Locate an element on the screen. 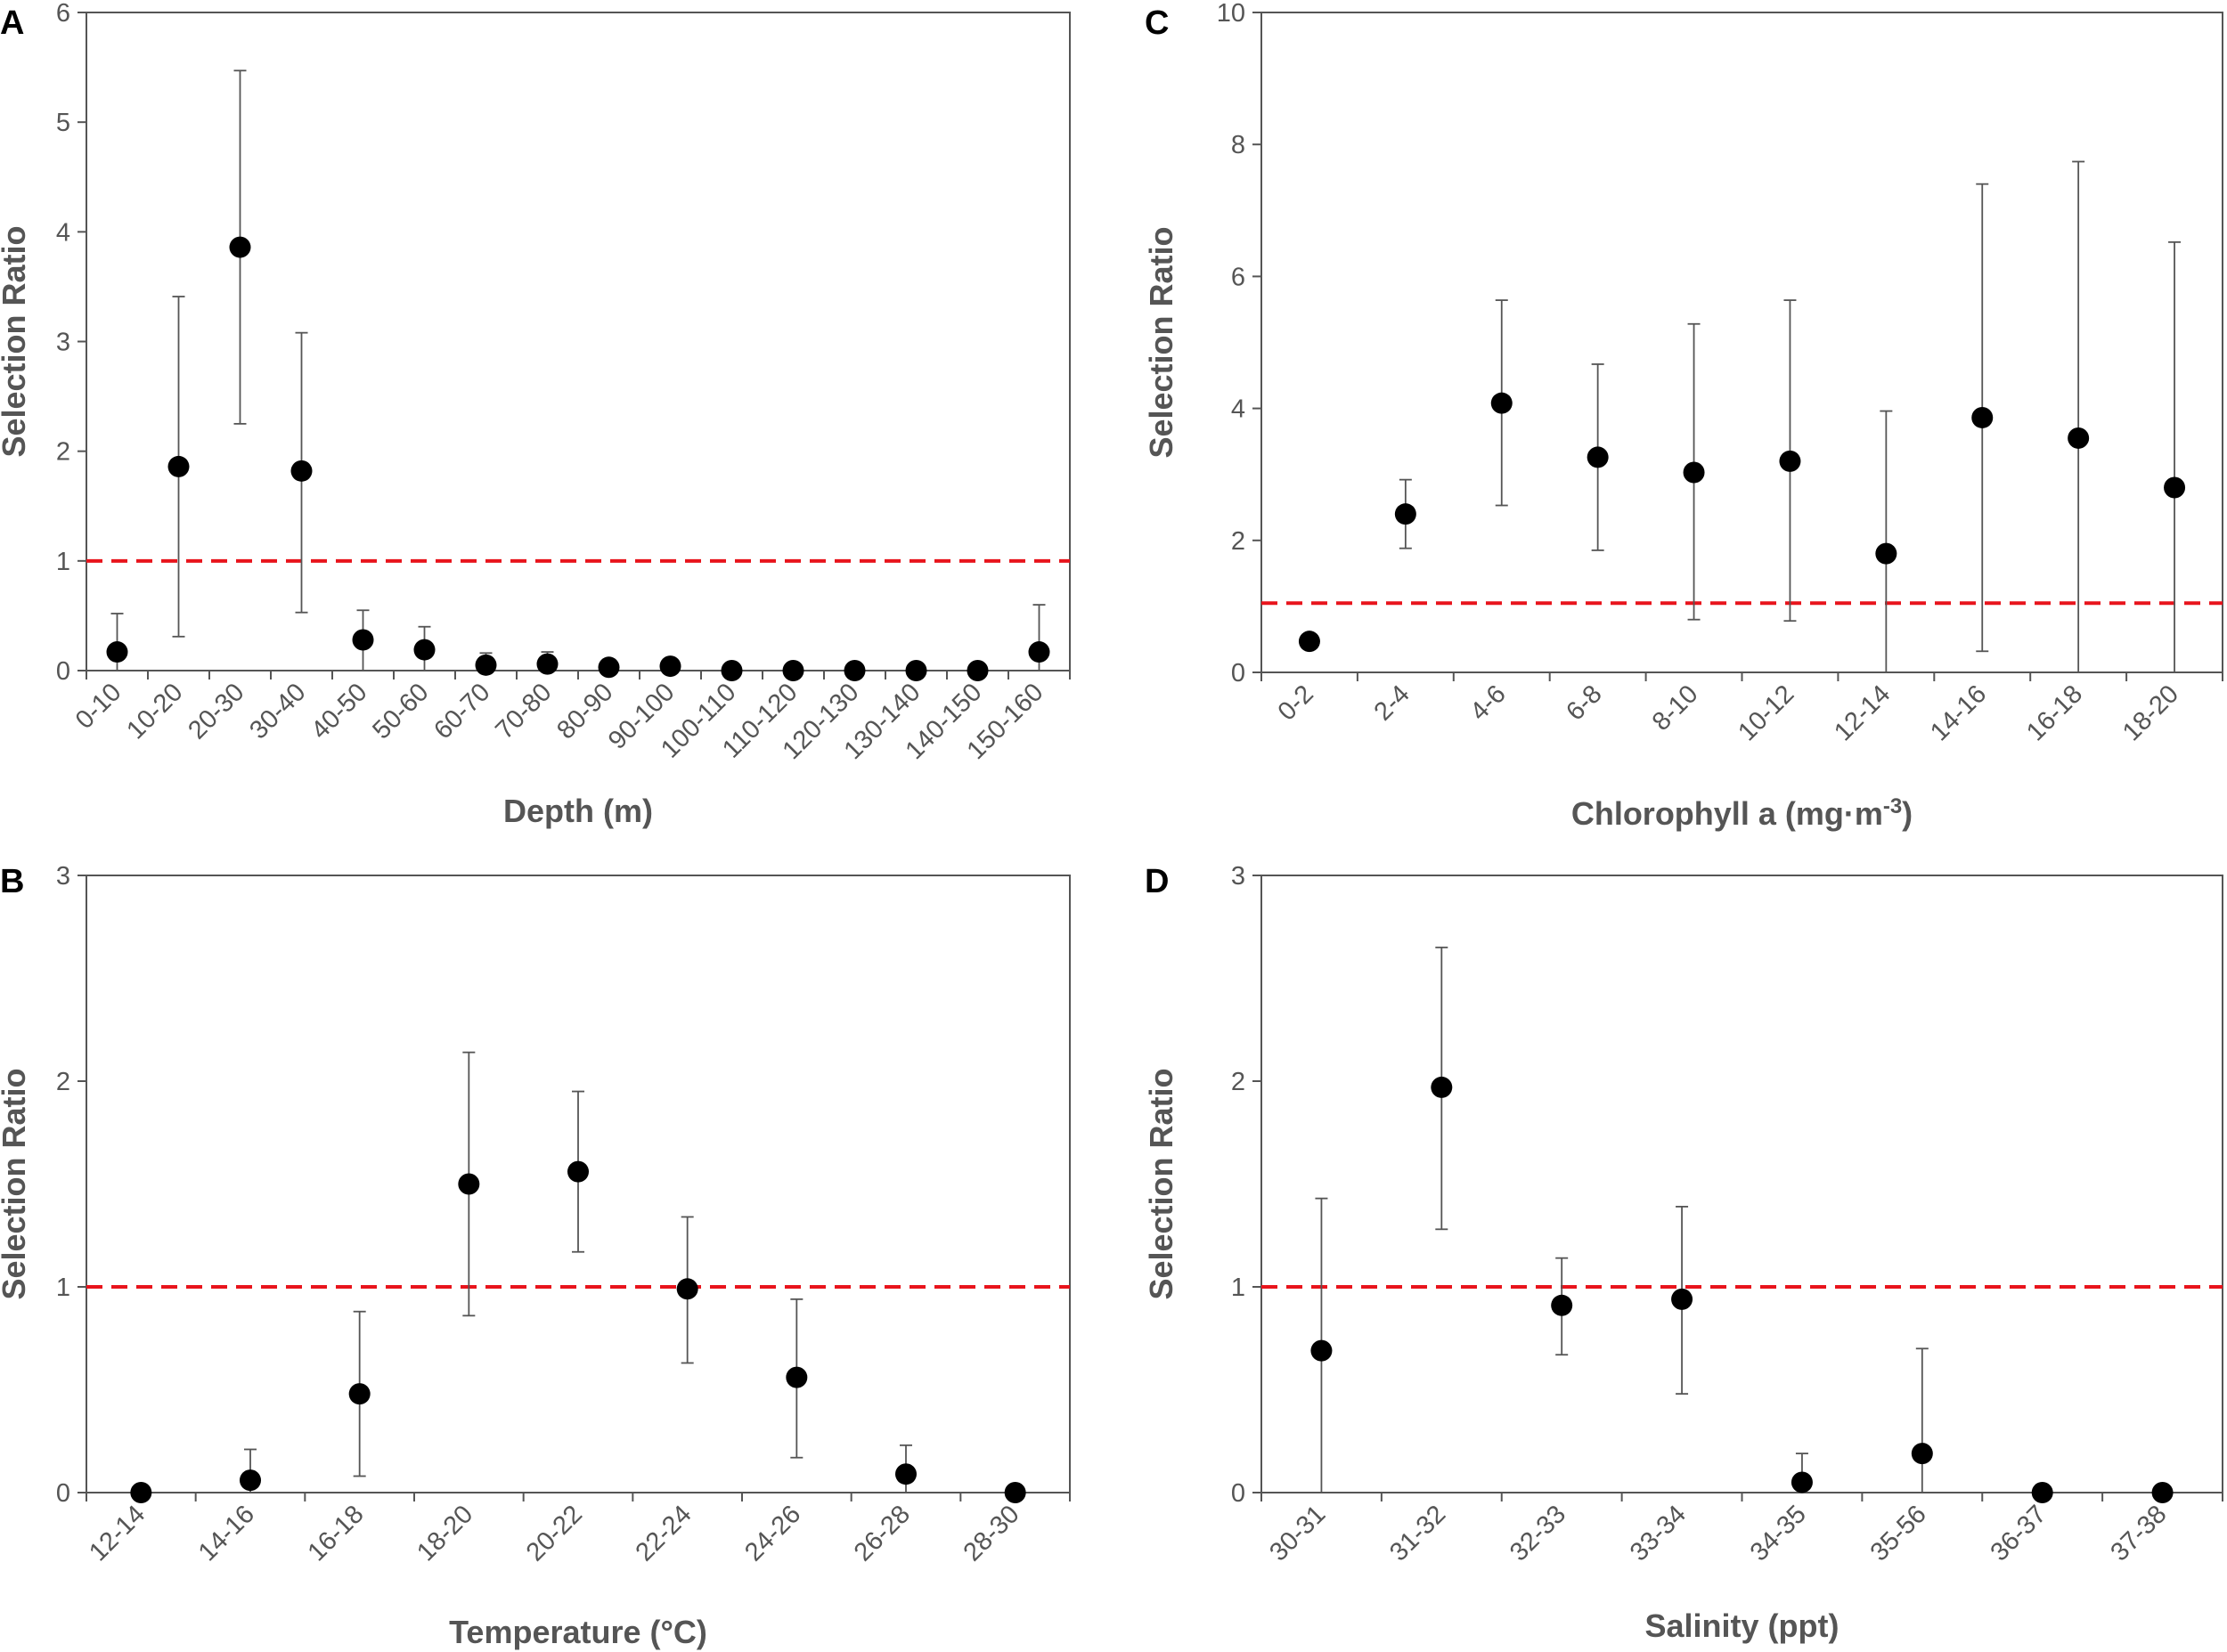 This screenshot has height=1652, width=2227. x-tick-label: 36-37 is located at coordinates (2019, 1533).